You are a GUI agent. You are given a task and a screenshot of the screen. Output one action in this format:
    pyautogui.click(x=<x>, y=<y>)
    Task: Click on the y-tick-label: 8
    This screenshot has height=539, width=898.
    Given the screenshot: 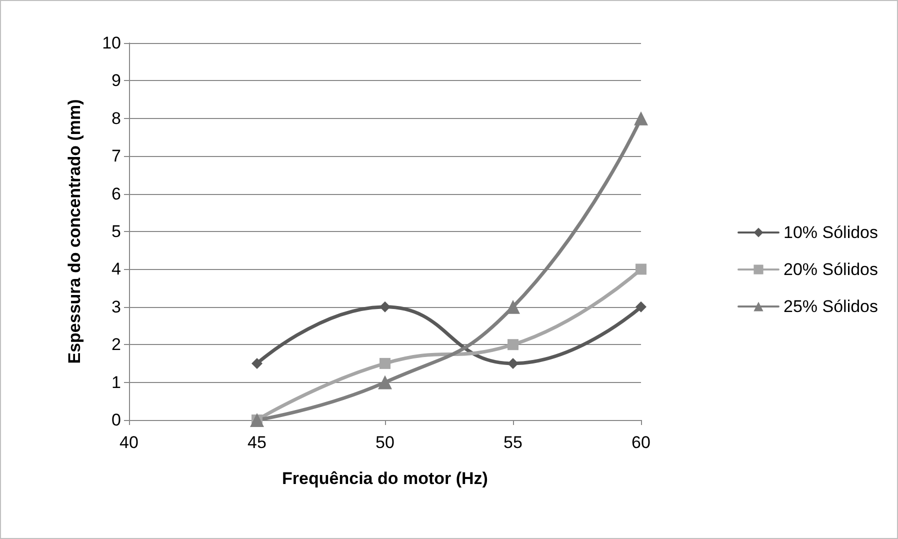 What is the action you would take?
    pyautogui.click(x=116, y=118)
    